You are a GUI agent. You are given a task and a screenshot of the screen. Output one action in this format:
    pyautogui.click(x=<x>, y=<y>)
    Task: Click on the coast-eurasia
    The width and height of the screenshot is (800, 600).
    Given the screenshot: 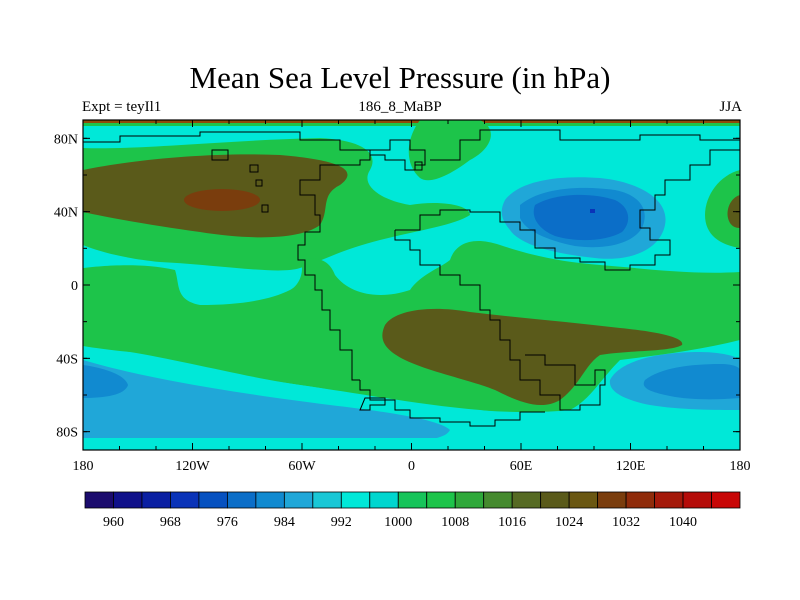 What is the action you would take?
    pyautogui.click(x=585, y=145)
    